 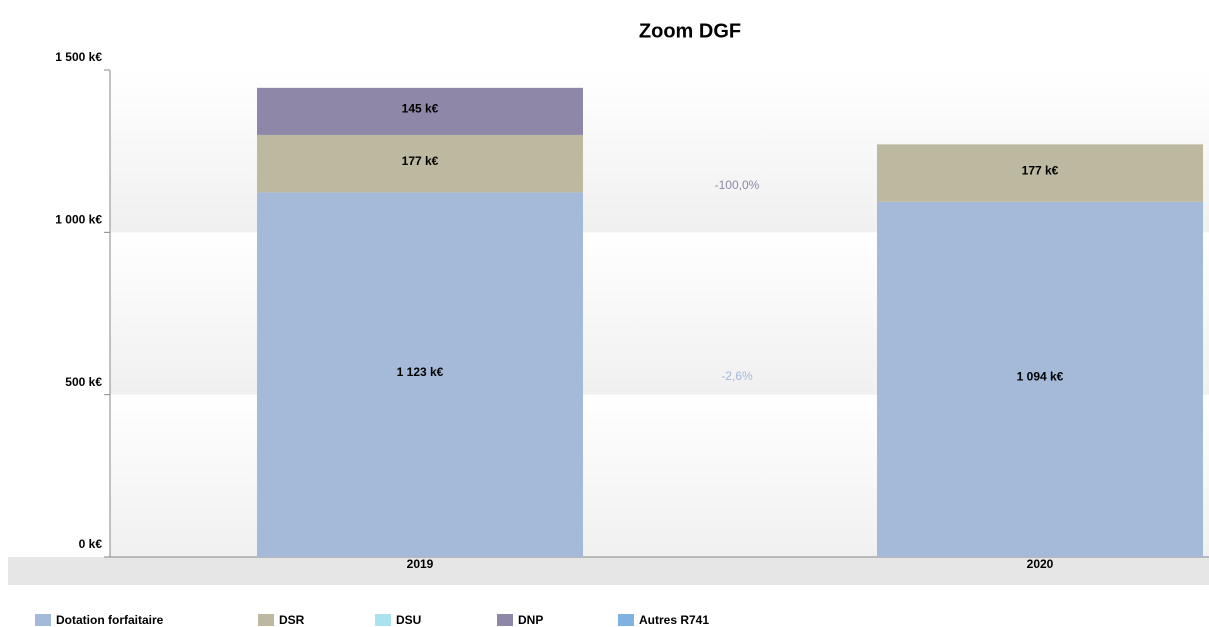 I want to click on legend-label: DSR, so click(x=292, y=620).